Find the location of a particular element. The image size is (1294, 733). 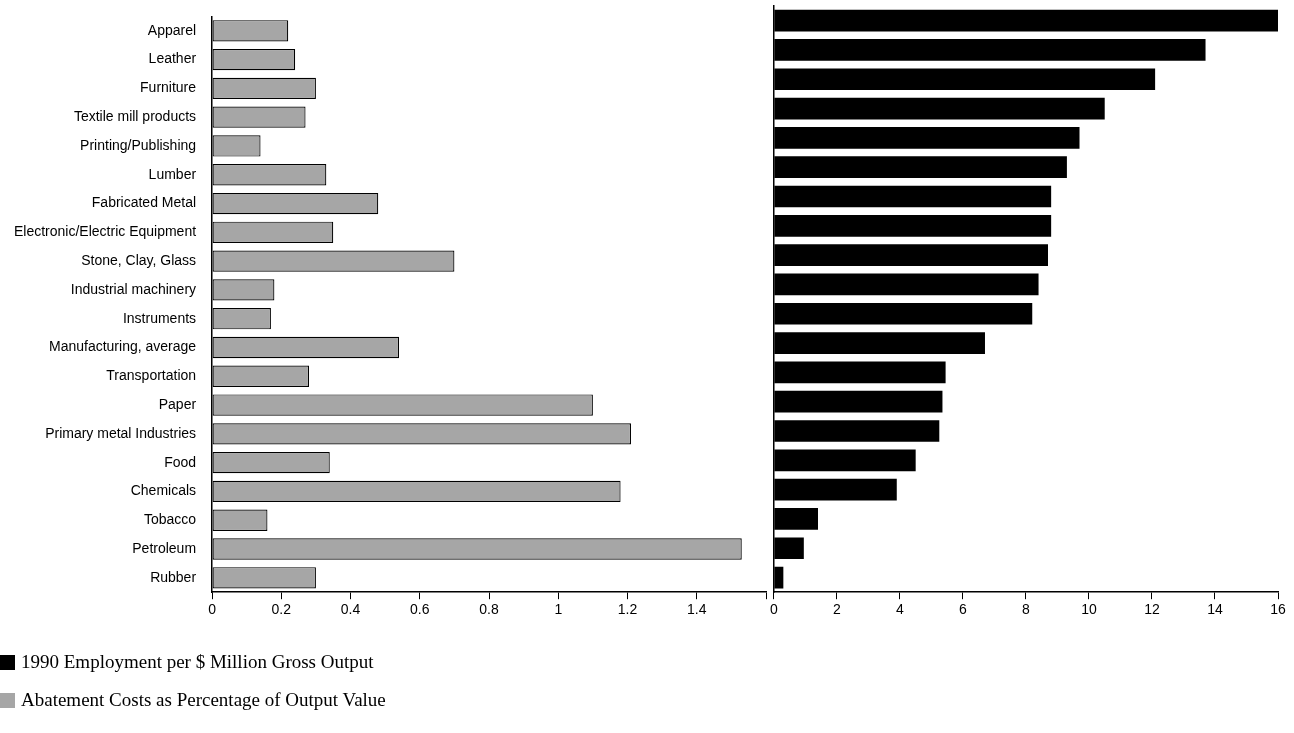

y-tick-label: Tobacco is located at coordinates (170, 519).